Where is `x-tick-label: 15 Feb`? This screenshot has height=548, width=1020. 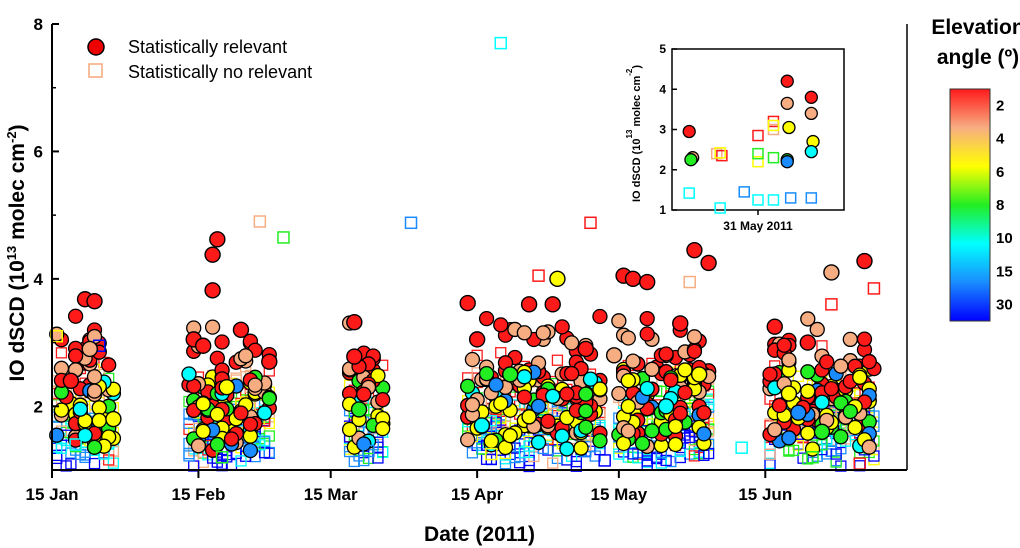 x-tick-label: 15 Feb is located at coordinates (199, 494).